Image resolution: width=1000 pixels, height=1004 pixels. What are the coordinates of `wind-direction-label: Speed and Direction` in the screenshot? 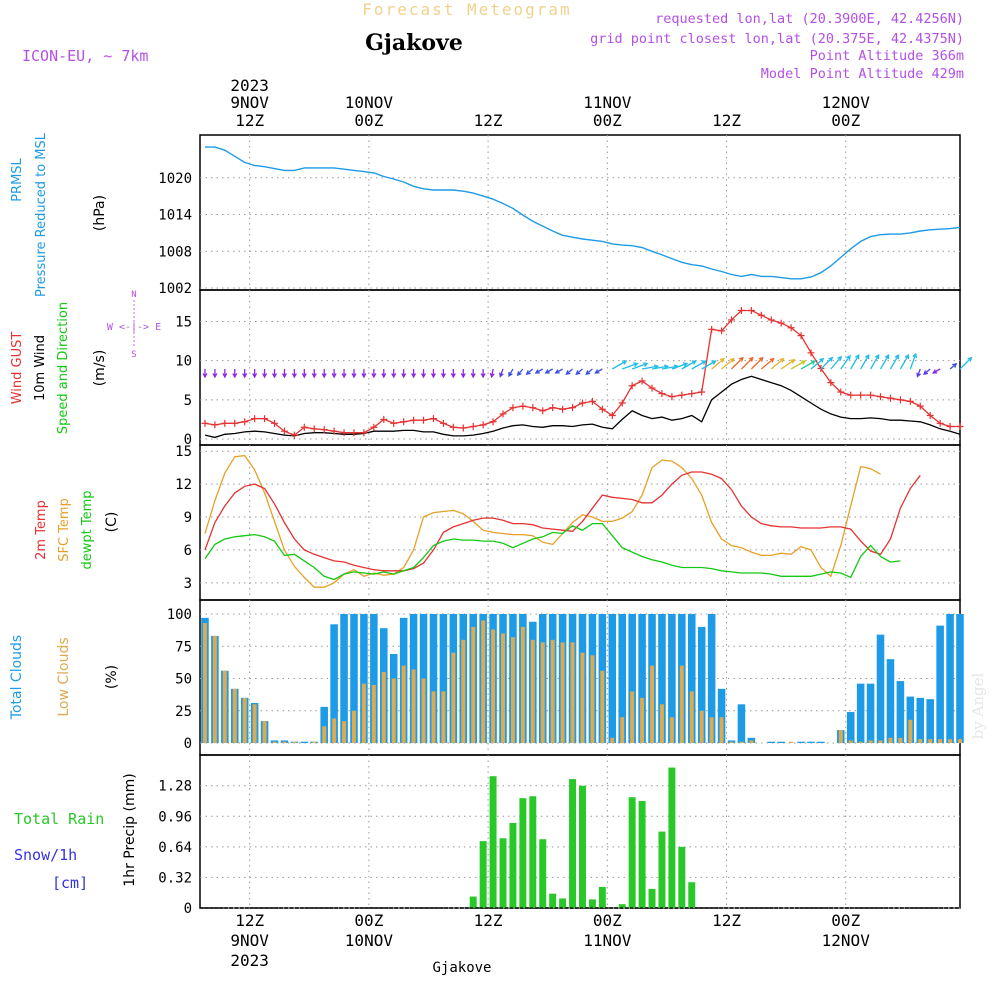 It's located at (63, 368).